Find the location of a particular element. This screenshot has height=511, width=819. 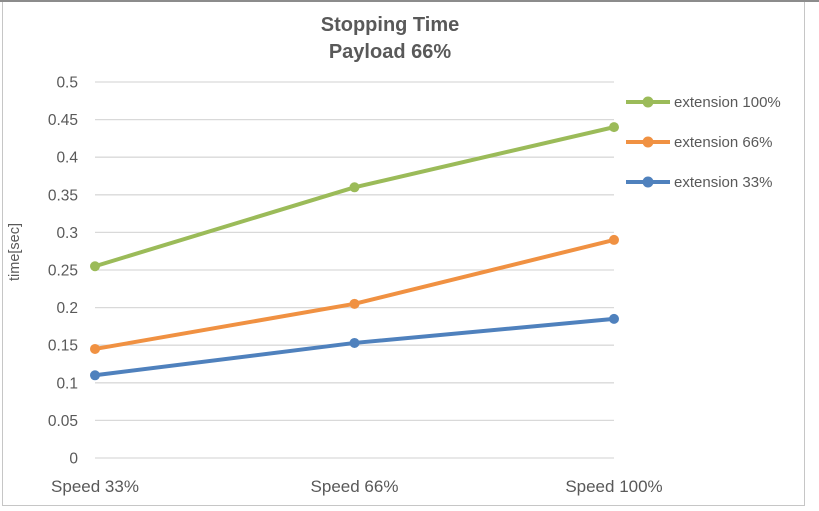

x-category-label: Speed 33% is located at coordinates (95, 486).